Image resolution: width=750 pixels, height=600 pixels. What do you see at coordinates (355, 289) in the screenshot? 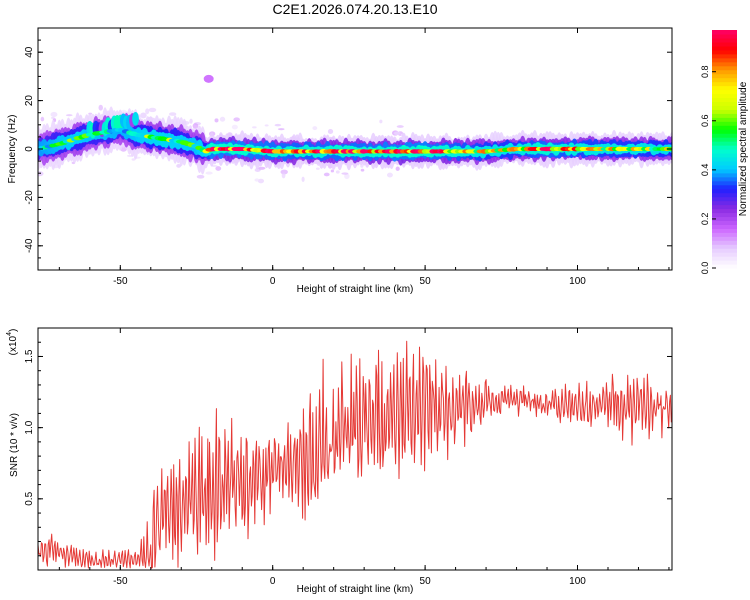
I see `spectrogram-x-axis-label: Height of straight line (km)` at bounding box center [355, 289].